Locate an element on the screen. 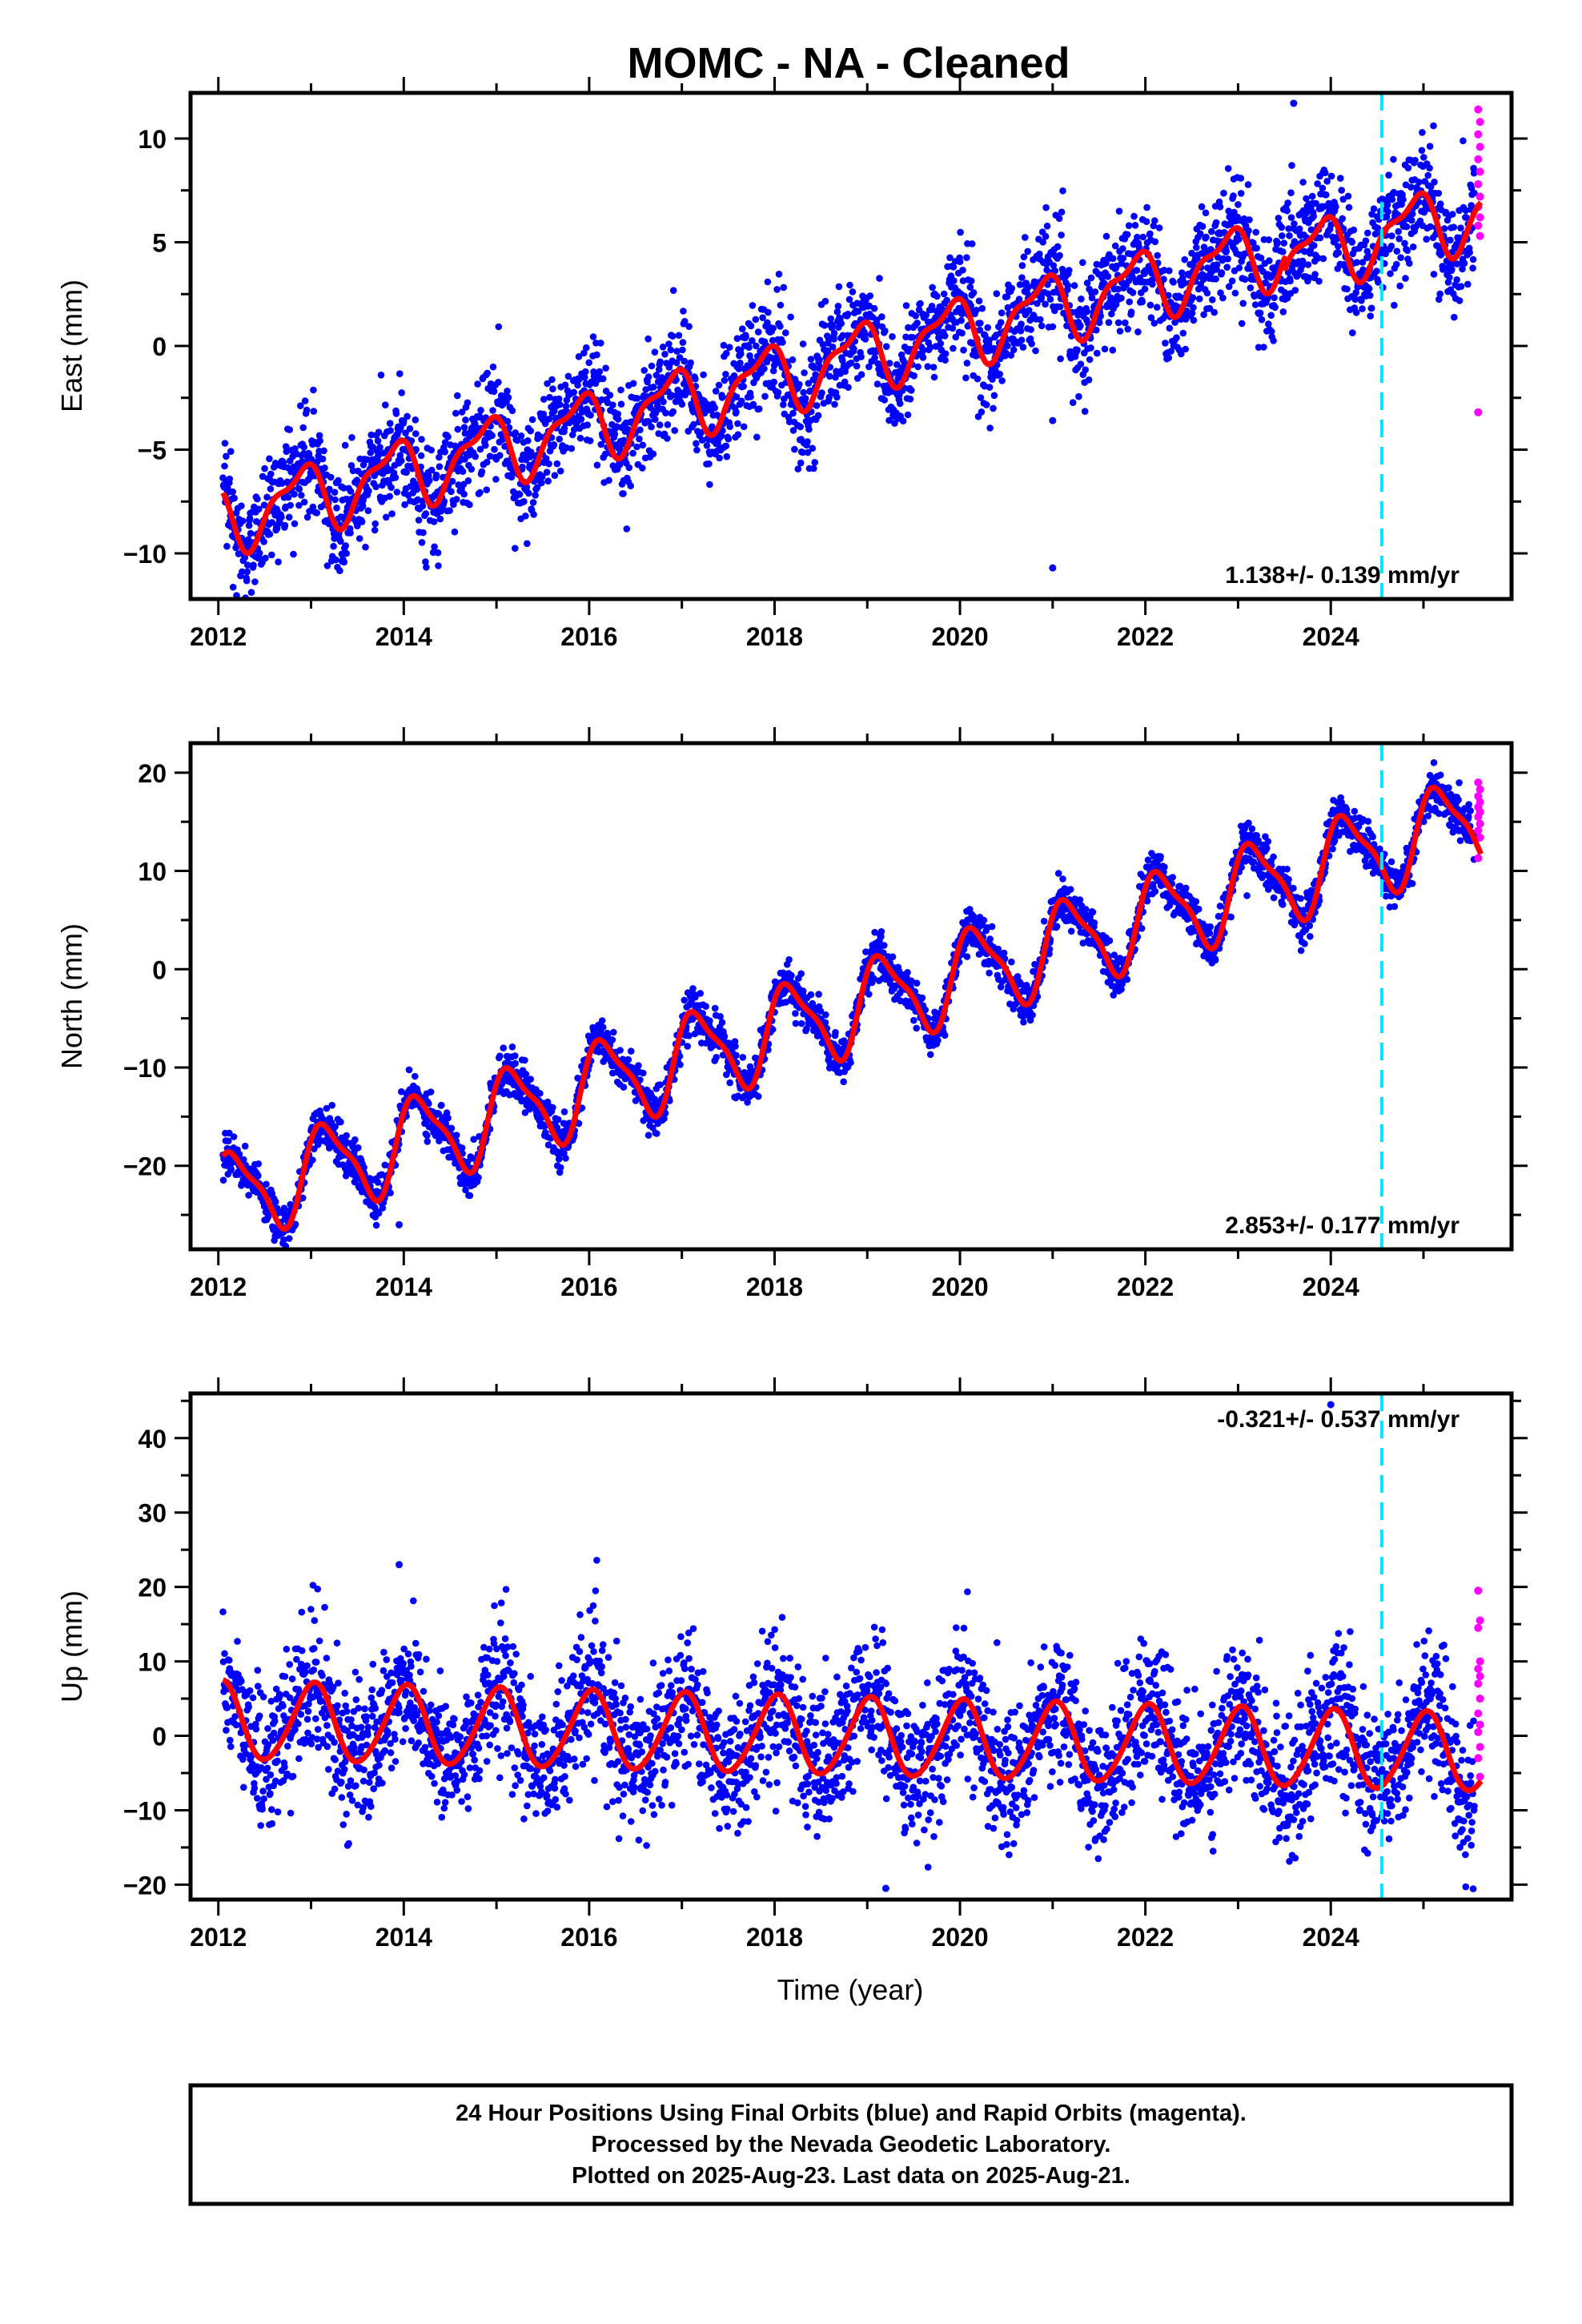 The width and height of the screenshot is (1582, 2324). rapid-orbit-points-east is located at coordinates (1479, 260).